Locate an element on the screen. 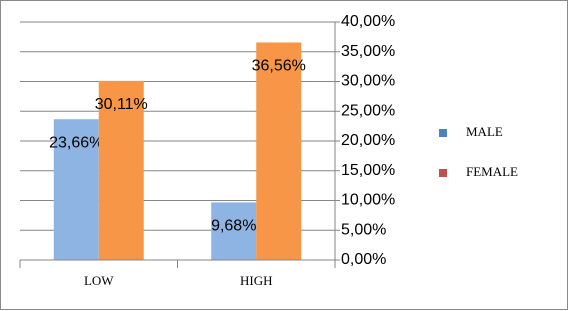 This screenshot has width=569, height=311. value-label: 9,68% is located at coordinates (233, 226).